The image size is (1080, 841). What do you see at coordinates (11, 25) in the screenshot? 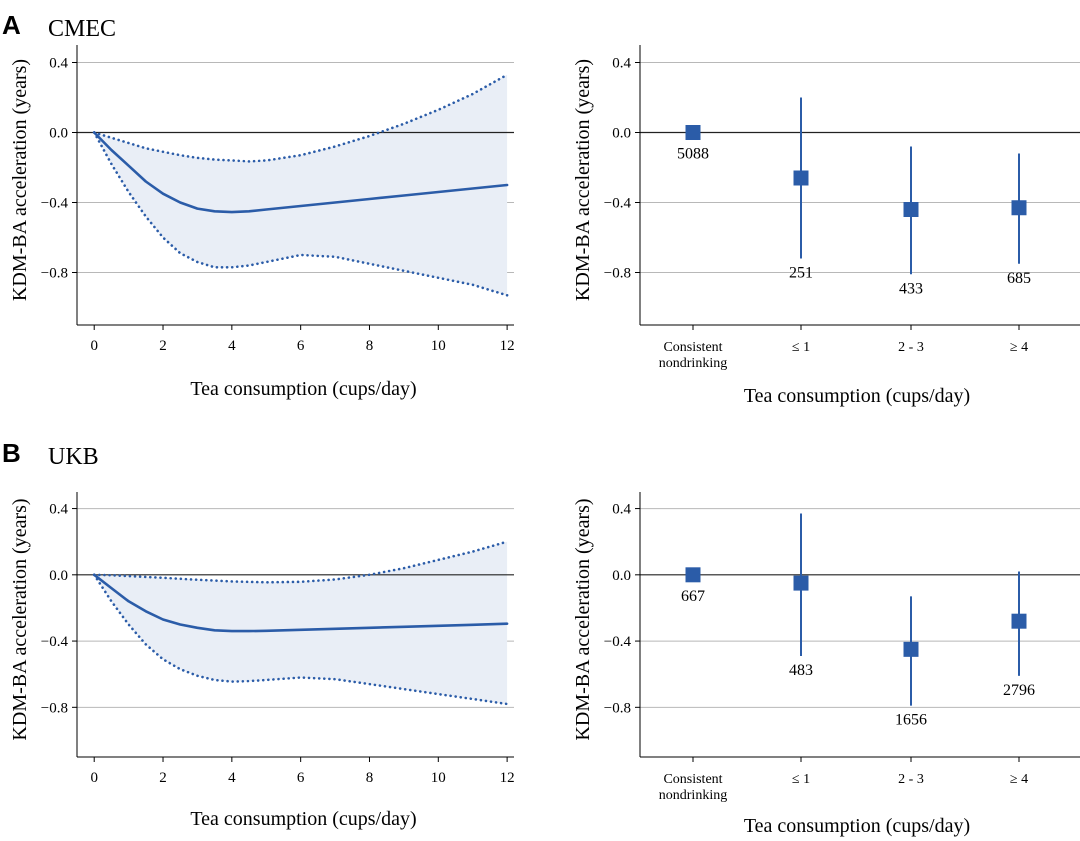
I see `panel-letter-a: A` at bounding box center [11, 25].